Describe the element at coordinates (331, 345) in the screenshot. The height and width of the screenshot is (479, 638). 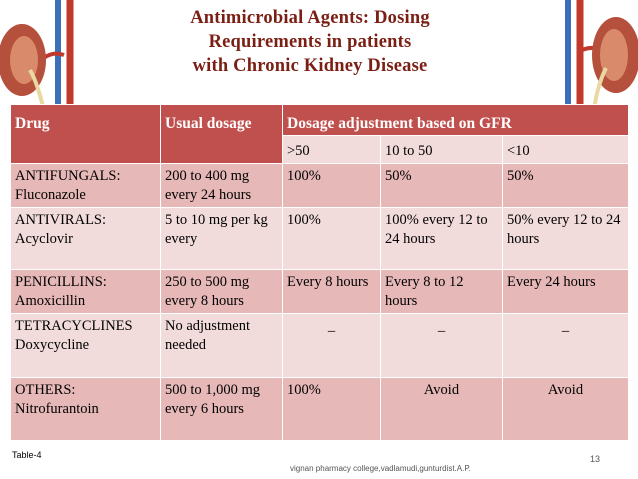
I see `gfr-gt50-cell: _` at that location.